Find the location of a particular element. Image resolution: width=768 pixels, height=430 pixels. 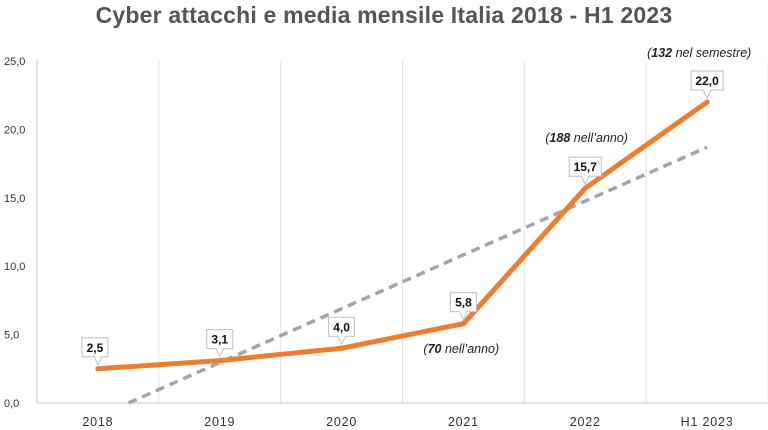

y-tick-label: 20,0 is located at coordinates (14, 130).